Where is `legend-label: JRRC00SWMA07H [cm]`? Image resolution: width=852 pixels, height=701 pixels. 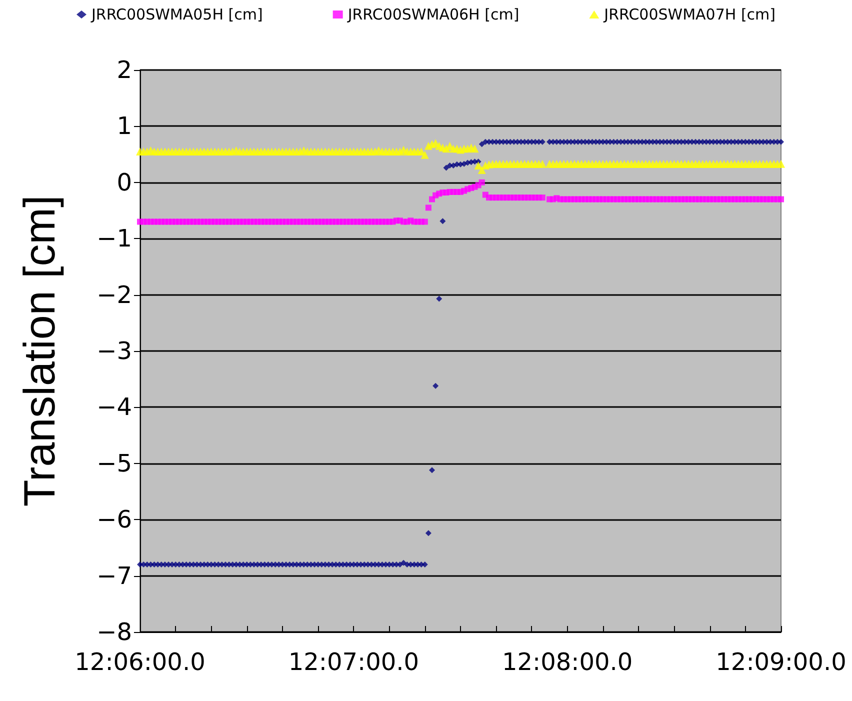 legend-label: JRRC00SWMA07H [cm] is located at coordinates (689, 15).